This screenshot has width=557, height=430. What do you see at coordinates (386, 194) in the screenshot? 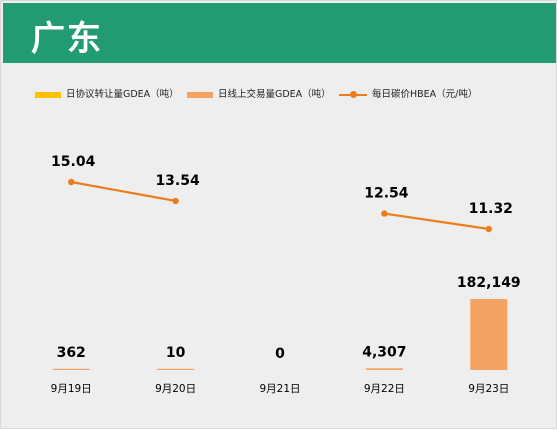
I see `price-data-label: 12.54` at bounding box center [386, 194].